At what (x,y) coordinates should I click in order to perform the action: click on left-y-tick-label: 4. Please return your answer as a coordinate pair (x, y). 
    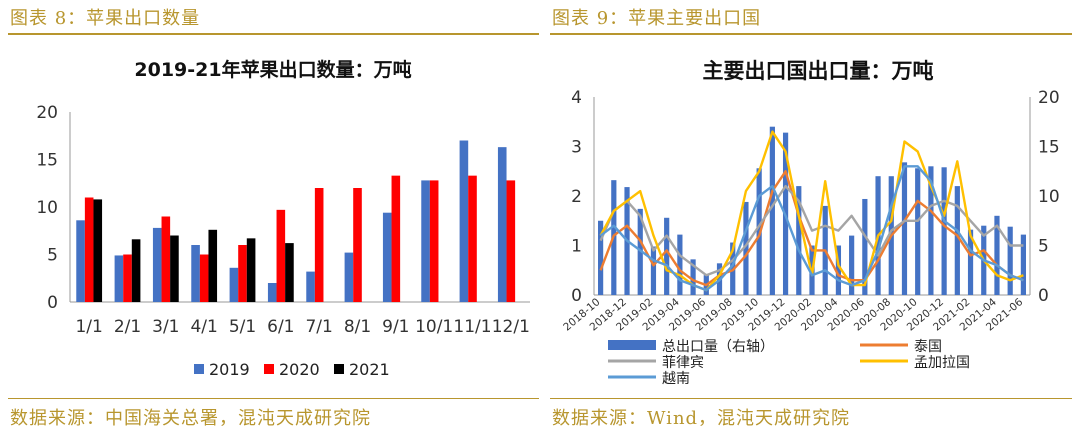
    Looking at the image, I should click on (576, 98).